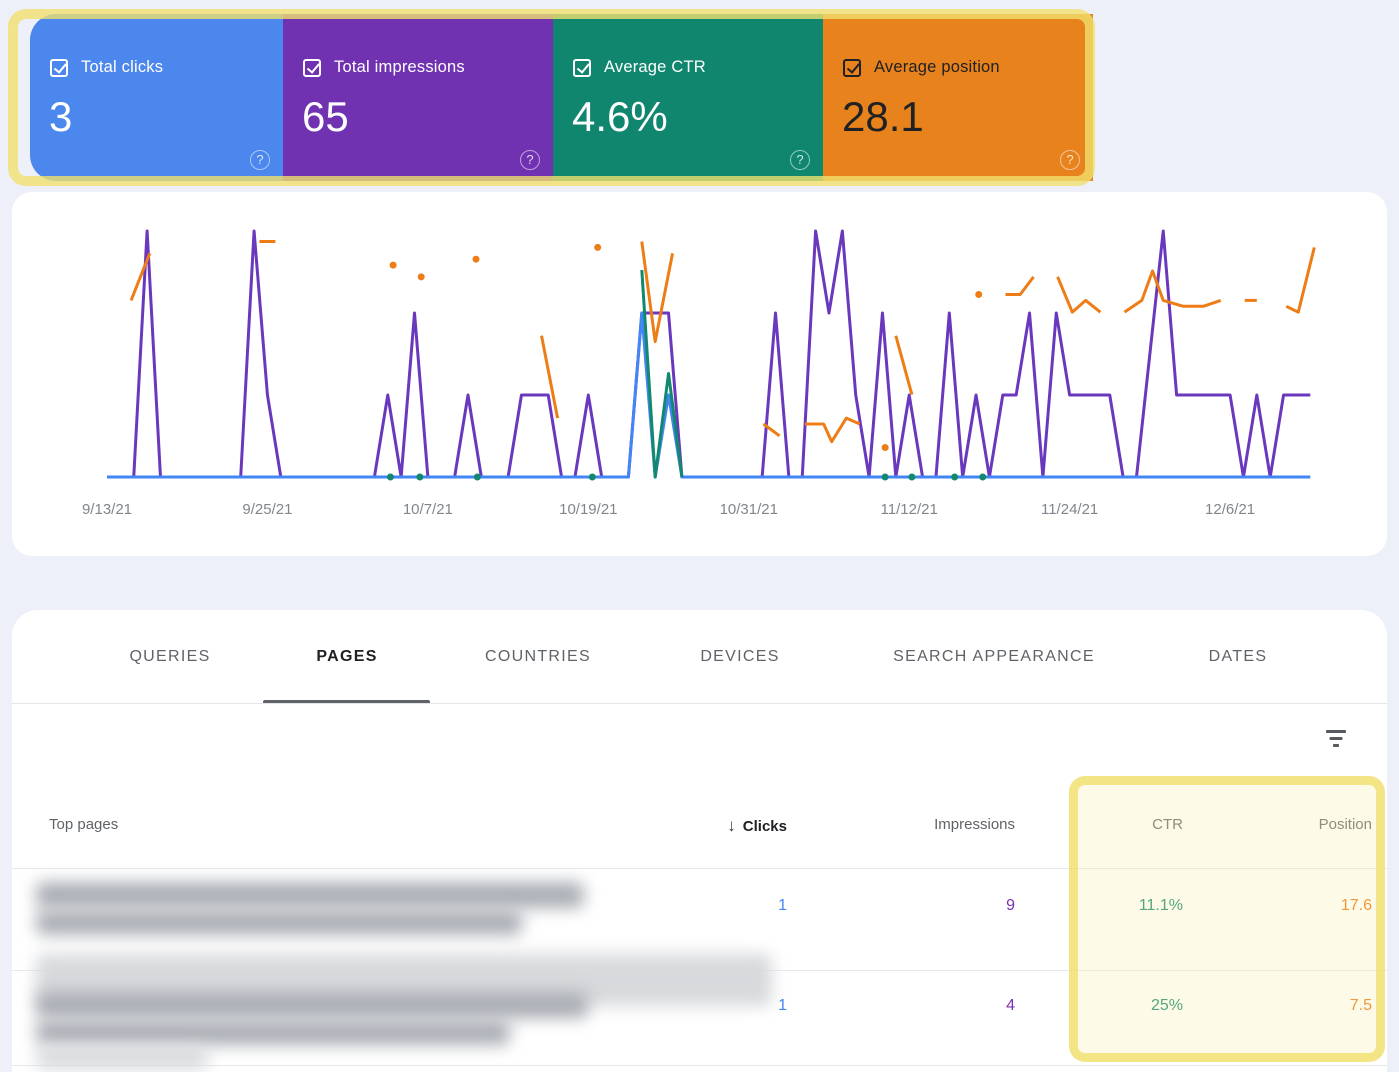 The image size is (1399, 1072). I want to click on column-header-position: Position, so click(1345, 824).